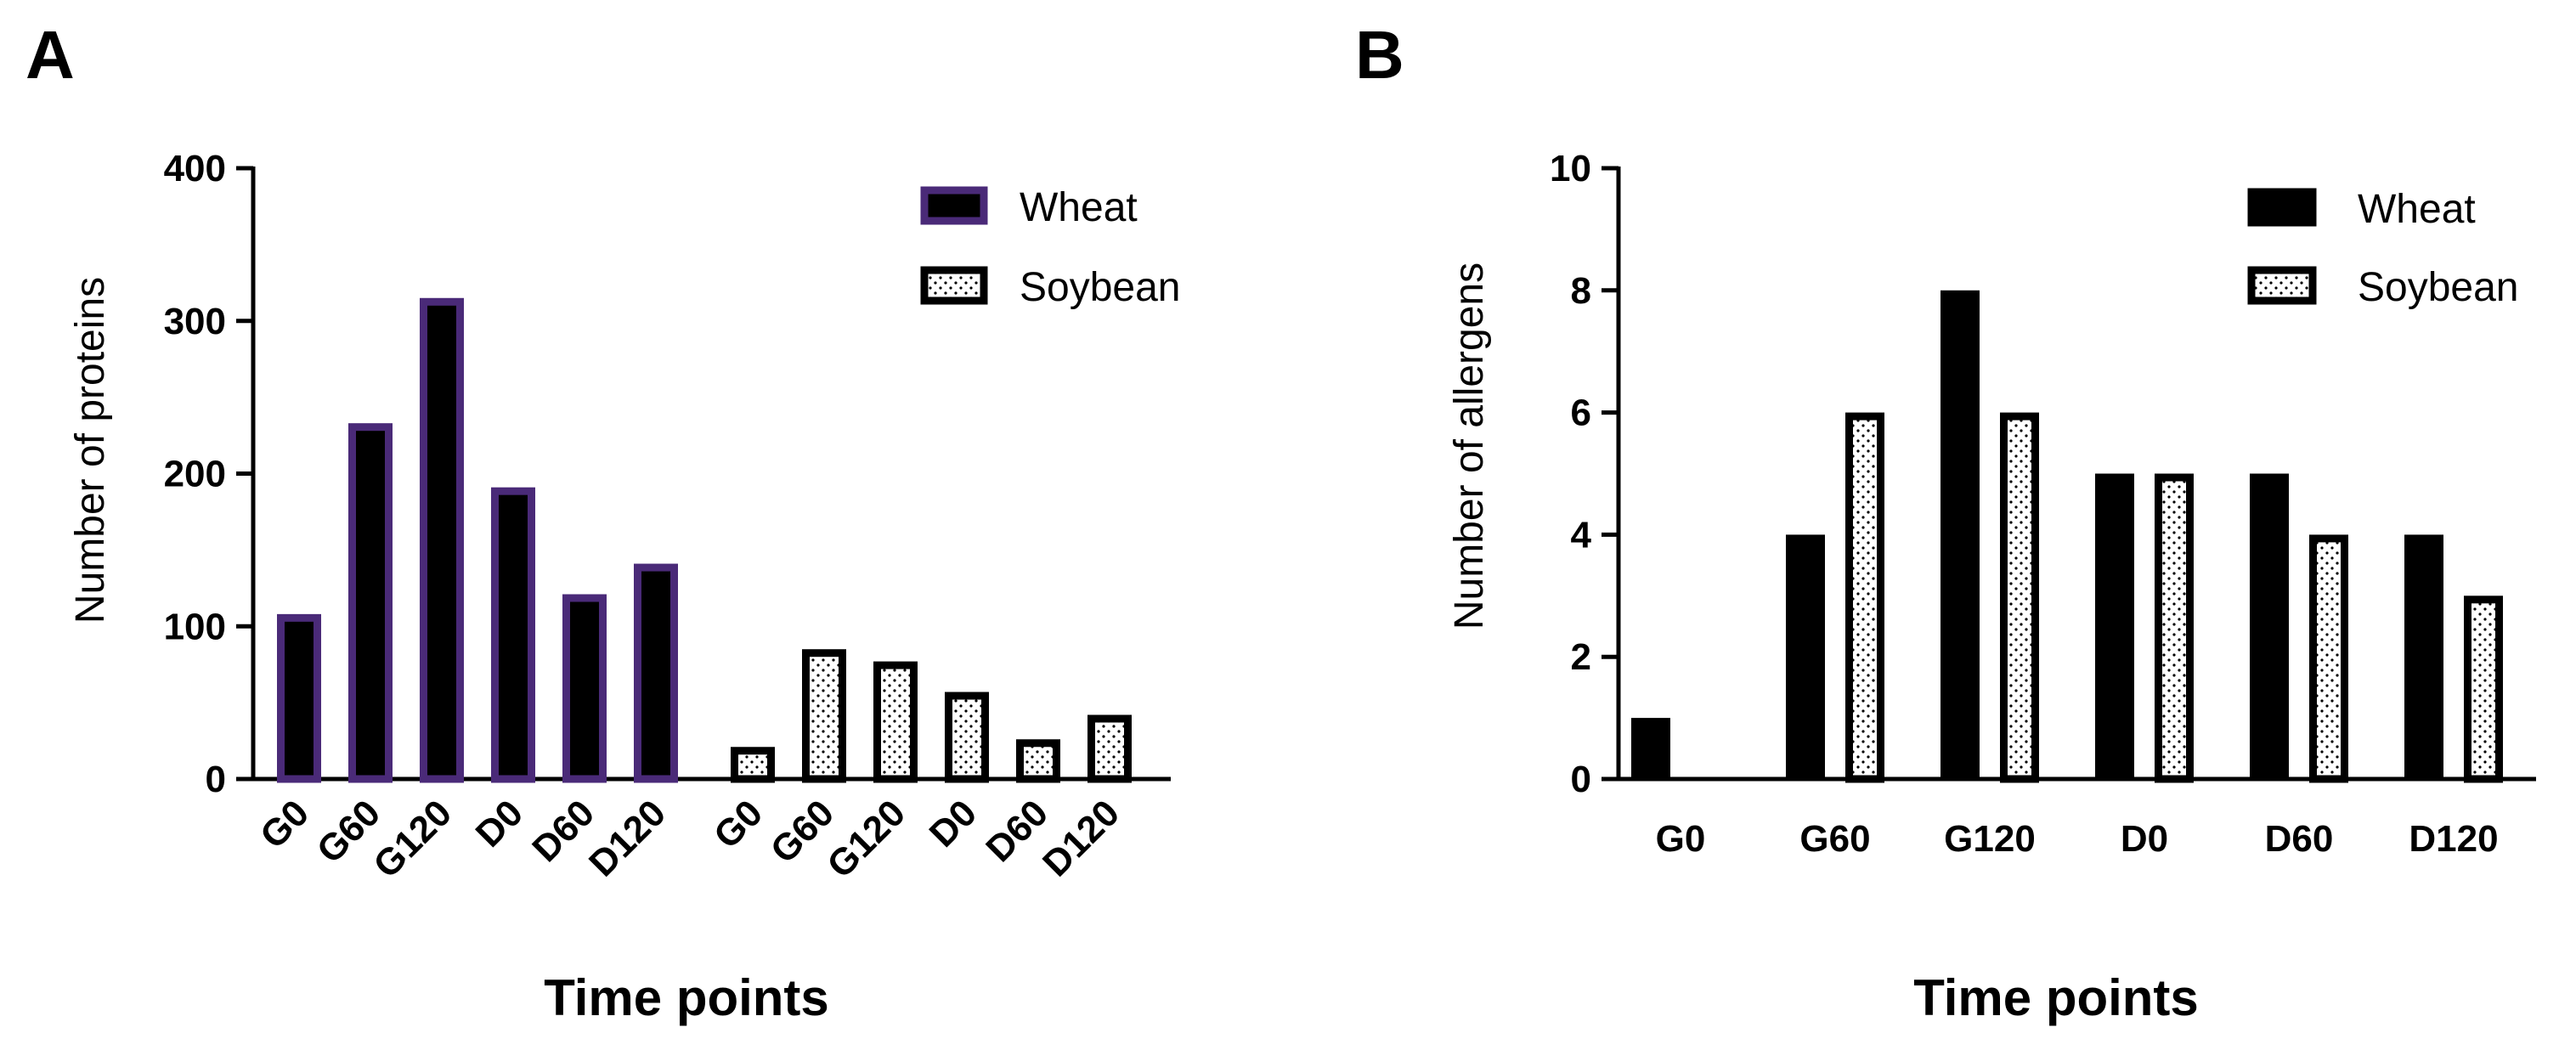  Describe the element at coordinates (2417, 209) in the screenshot. I see `legend-label-wheat-b: Wheat` at that location.